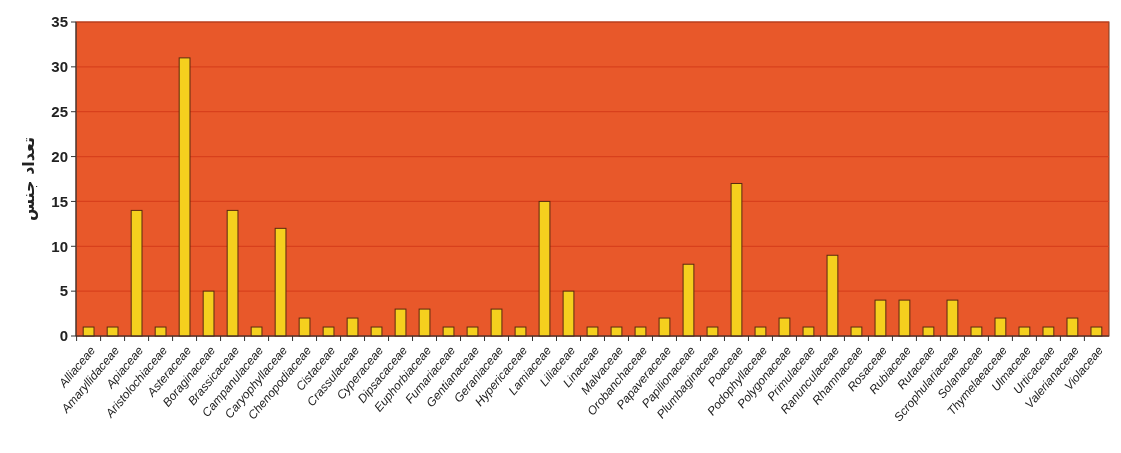 This screenshot has width=1121, height=453. What do you see at coordinates (63, 336) in the screenshot?
I see `y-tick-label: 0` at bounding box center [63, 336].